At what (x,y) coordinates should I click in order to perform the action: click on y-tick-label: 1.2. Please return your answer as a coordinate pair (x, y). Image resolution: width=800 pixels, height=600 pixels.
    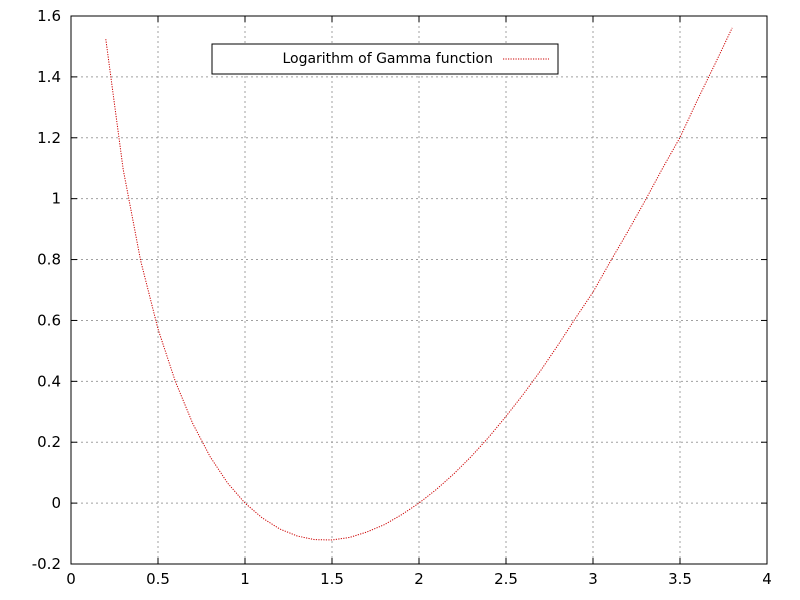
    Looking at the image, I should click on (49, 138).